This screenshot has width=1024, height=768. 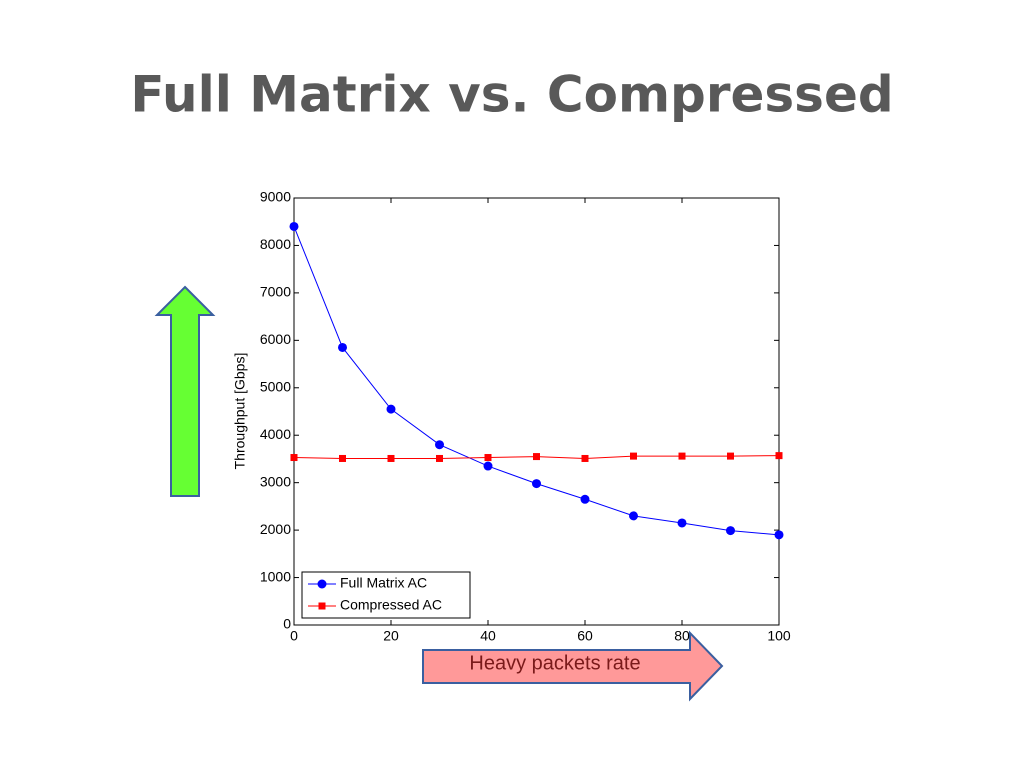 What do you see at coordinates (275, 576) in the screenshot?
I see `y-tick-label: 1000` at bounding box center [275, 576].